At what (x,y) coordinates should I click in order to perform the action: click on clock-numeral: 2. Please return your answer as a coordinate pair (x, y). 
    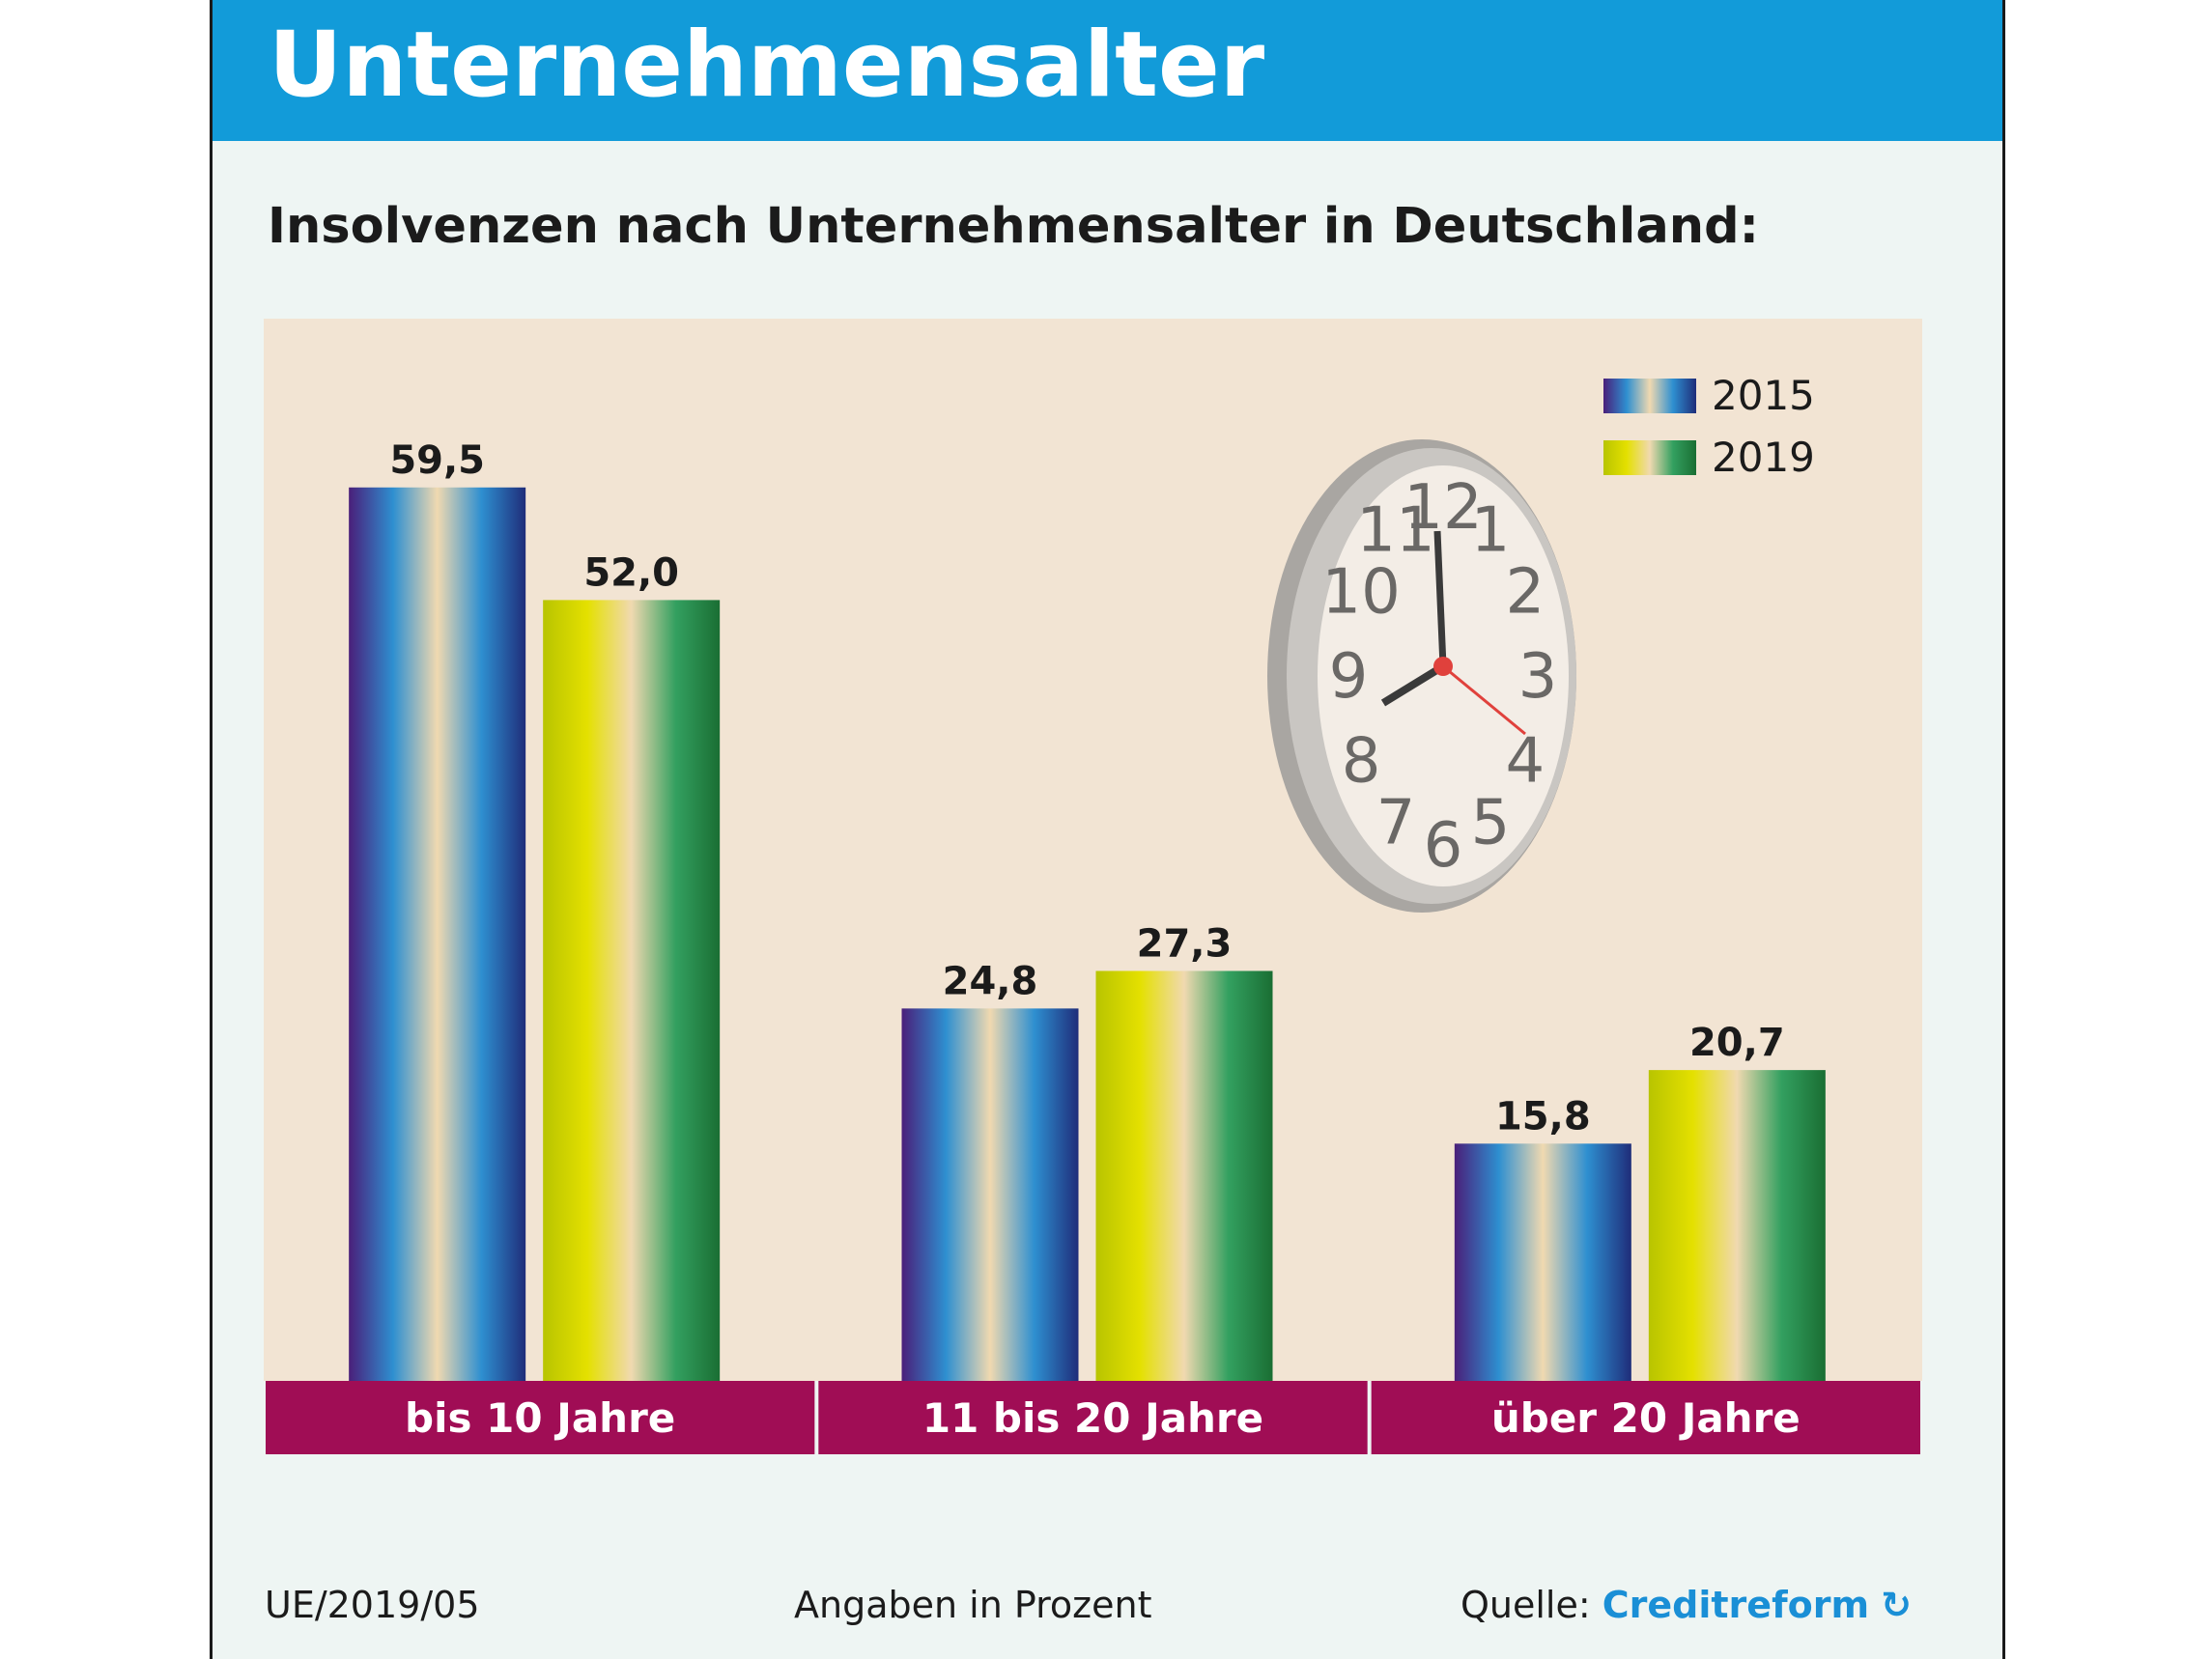
    Looking at the image, I should click on (1526, 593).